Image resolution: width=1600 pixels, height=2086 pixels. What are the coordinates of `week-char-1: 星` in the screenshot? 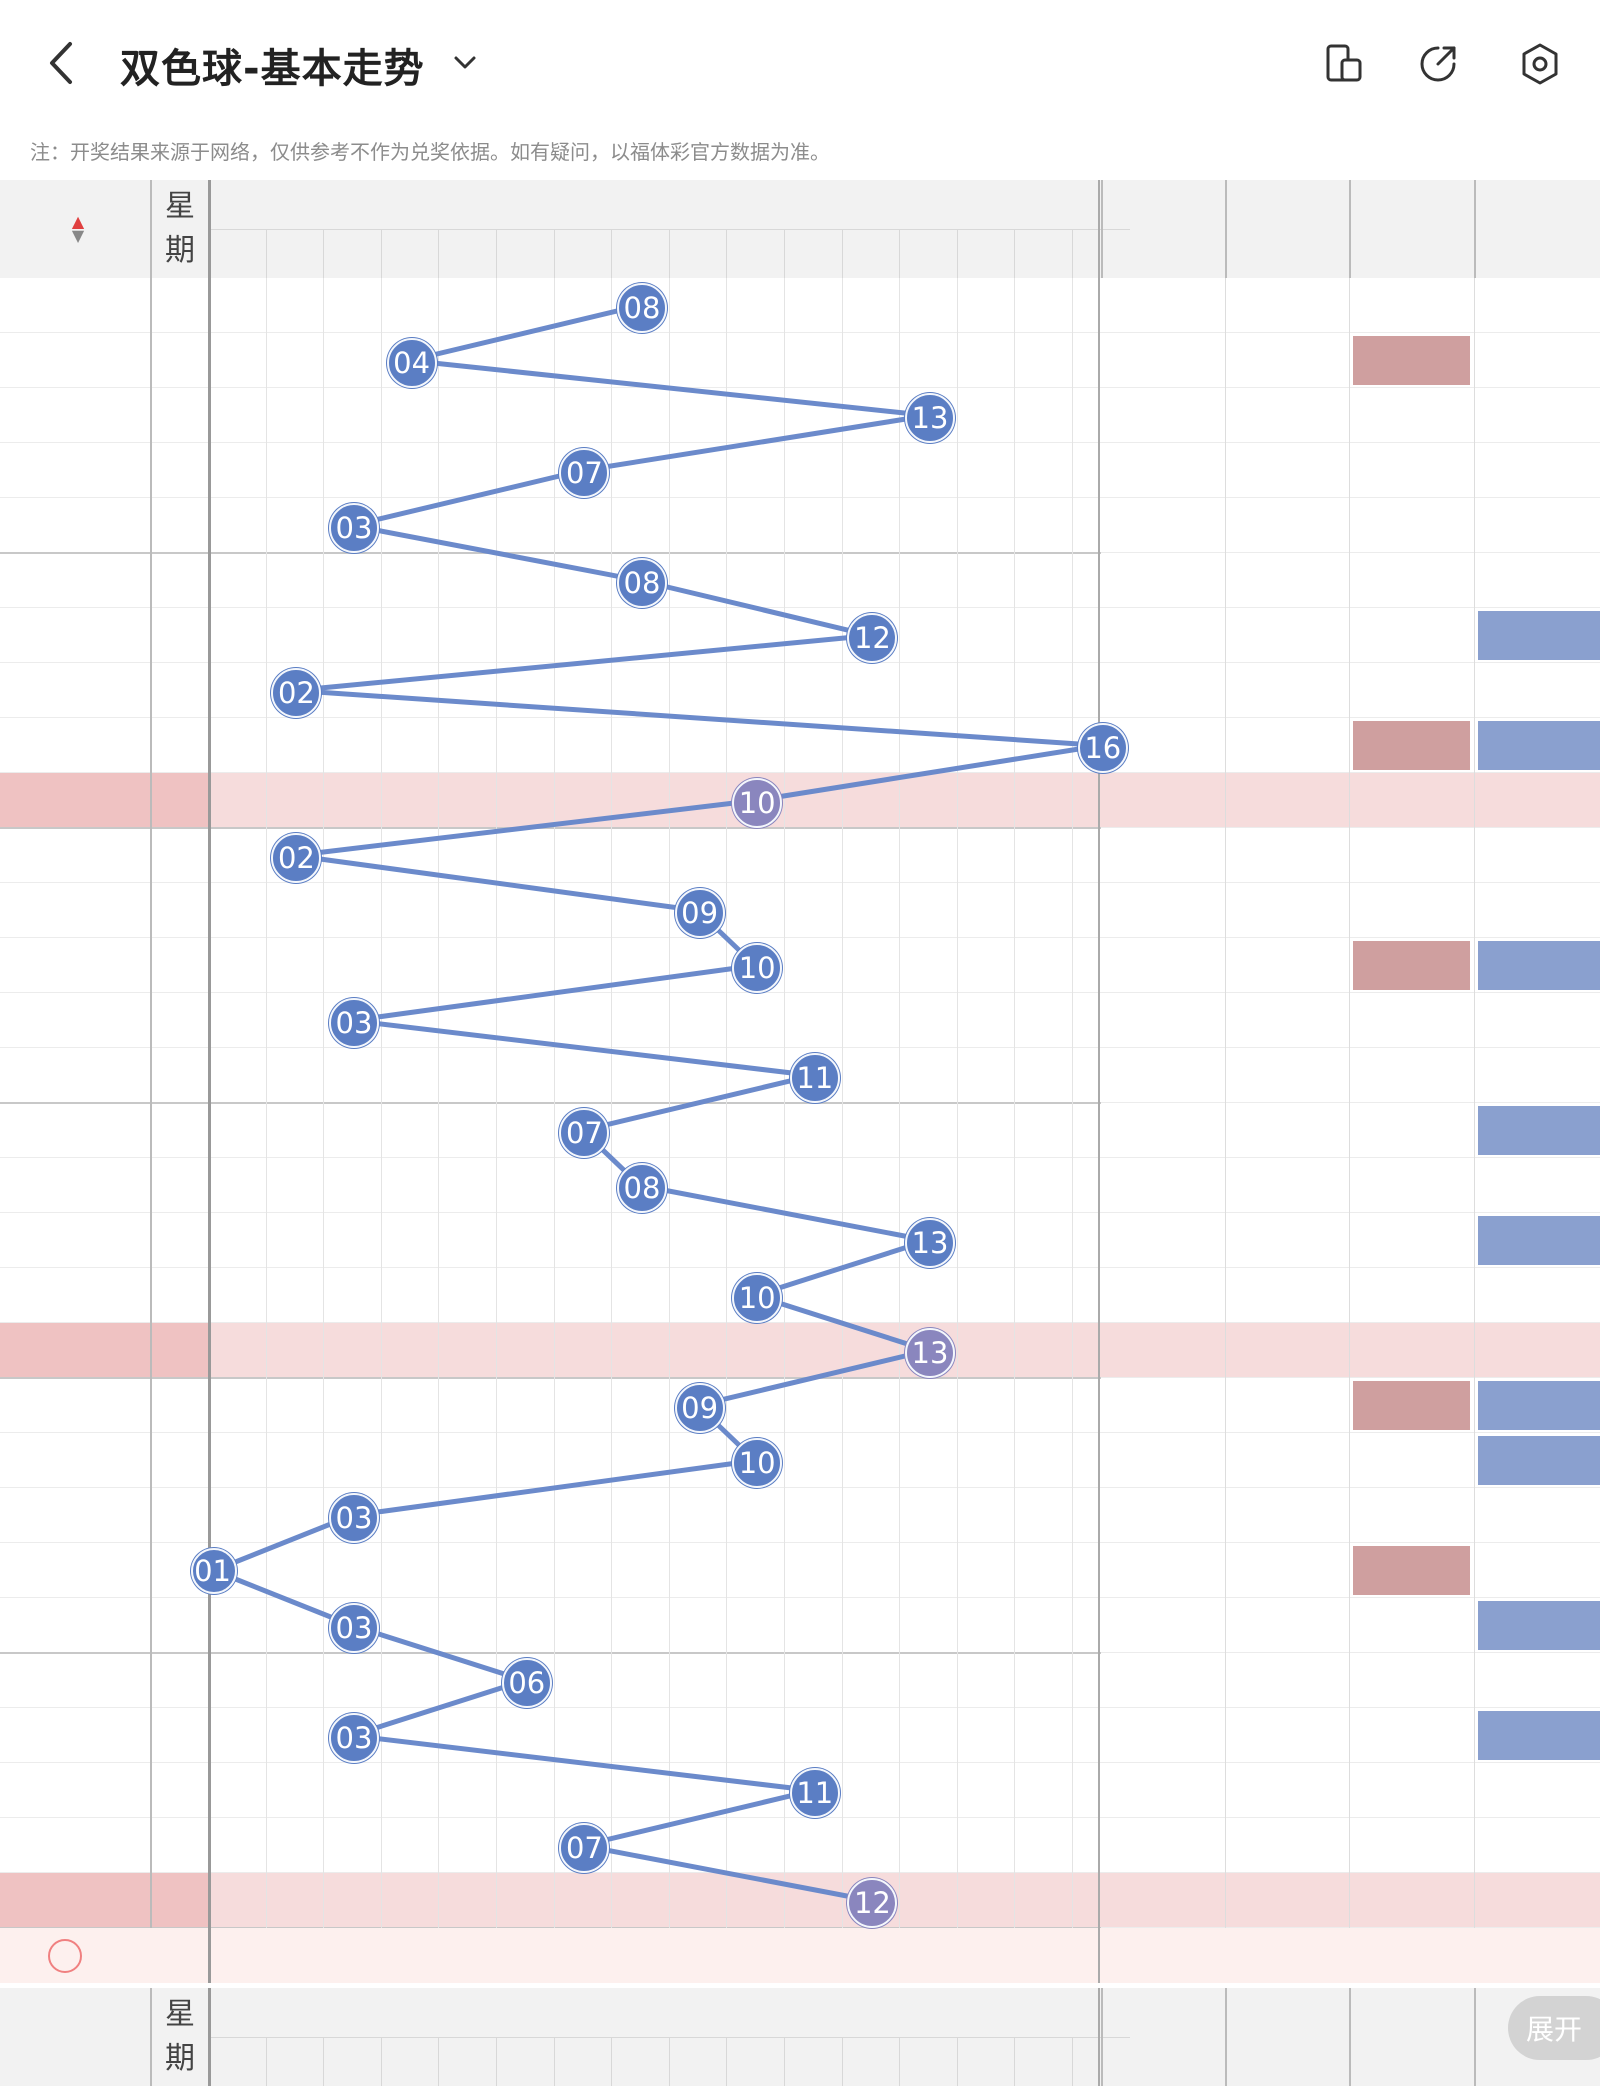 It's located at (180, 206).